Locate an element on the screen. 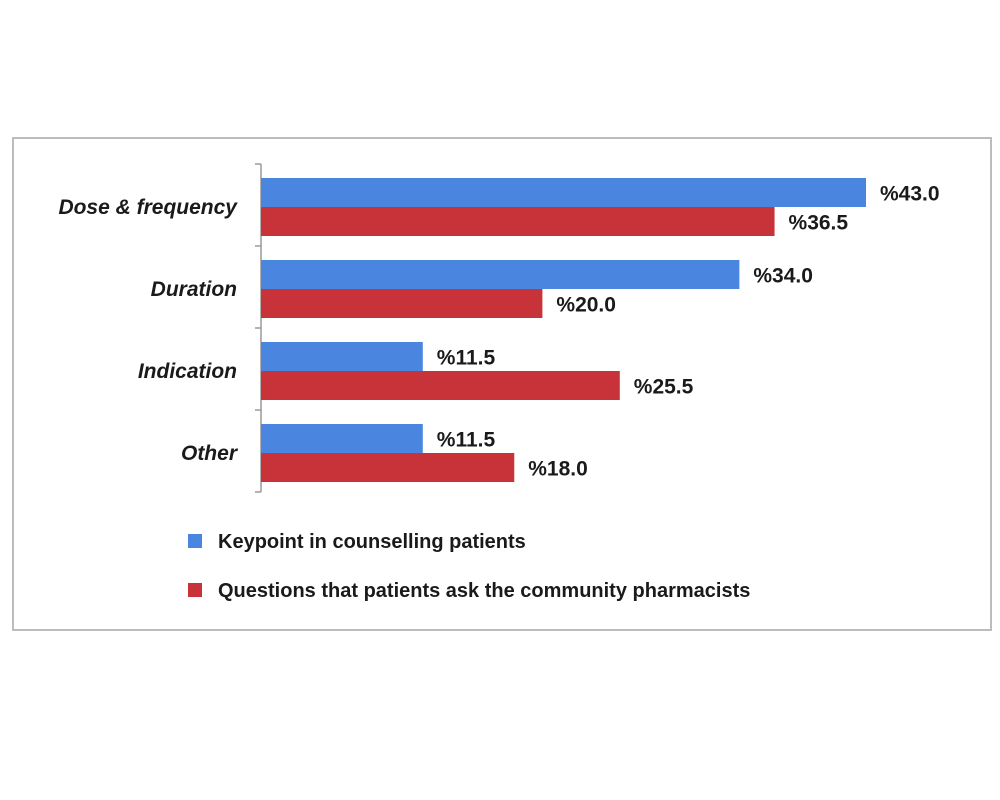 The height and width of the screenshot is (800, 1000). data-label: %18.0 is located at coordinates (558, 469).